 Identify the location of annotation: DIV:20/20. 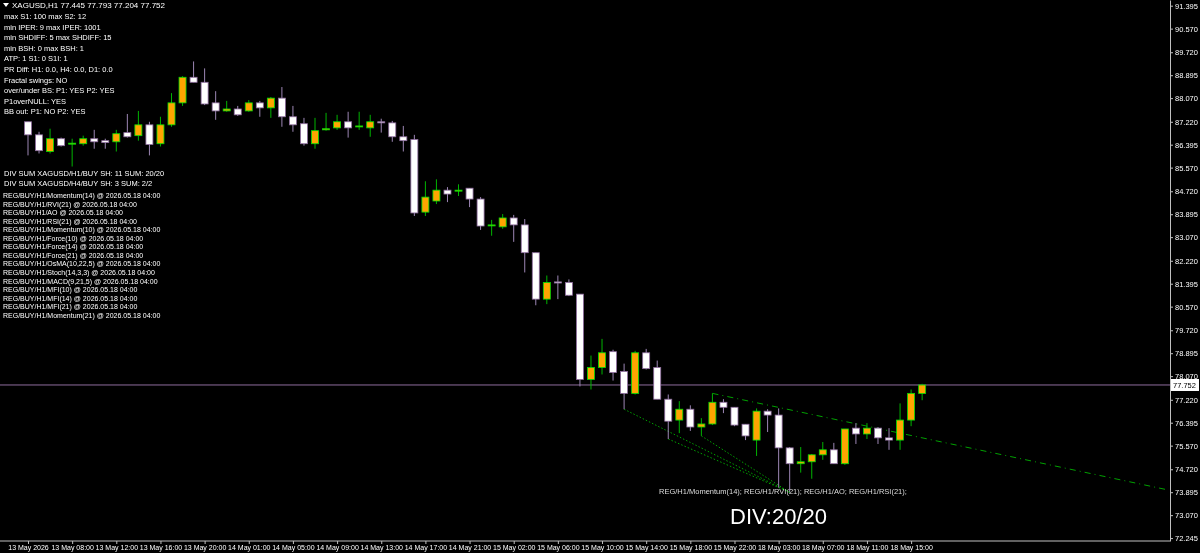
(779, 516).